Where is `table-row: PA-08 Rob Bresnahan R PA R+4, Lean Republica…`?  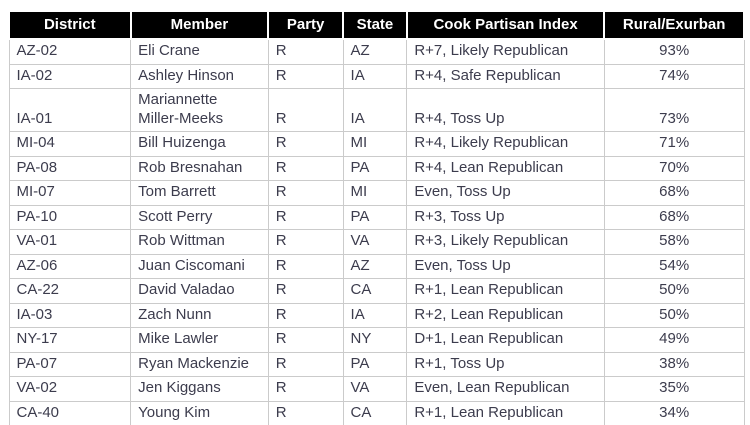
table-row: PA-08 Rob Bresnahan R PA R+4, Lean Republica… is located at coordinates (376, 168).